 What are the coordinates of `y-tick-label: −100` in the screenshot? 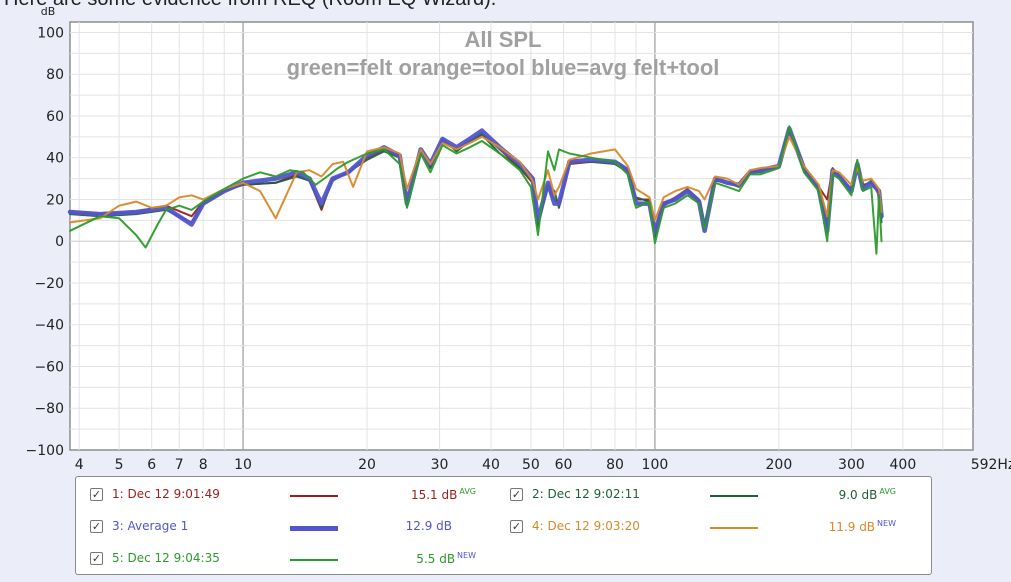 It's located at (45, 451).